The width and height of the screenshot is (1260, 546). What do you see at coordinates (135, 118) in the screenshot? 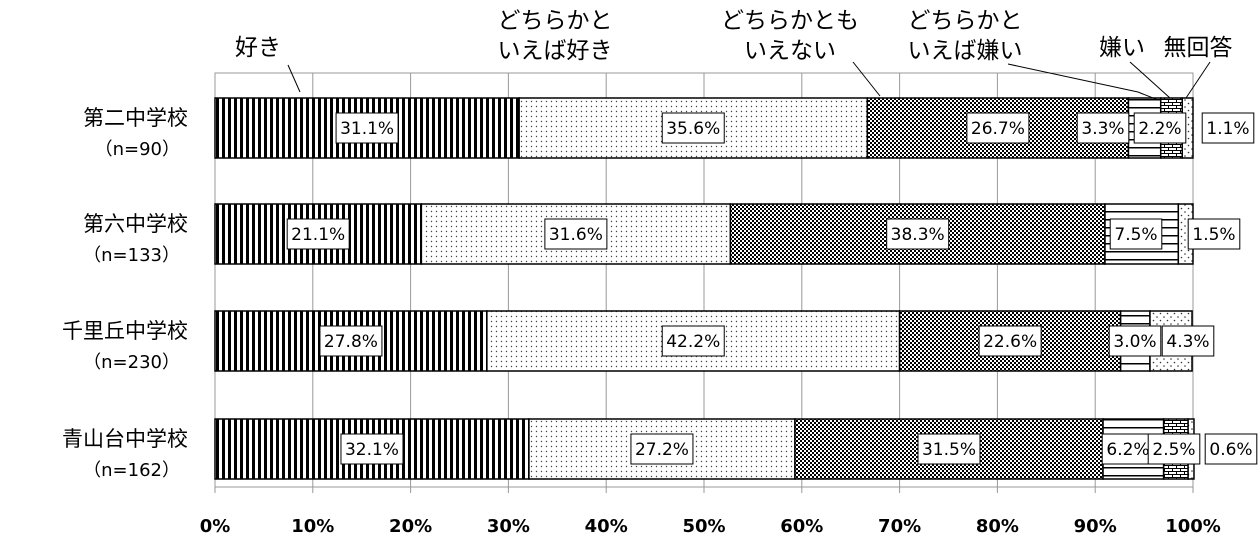
I see `category-label: 第二中学校` at bounding box center [135, 118].